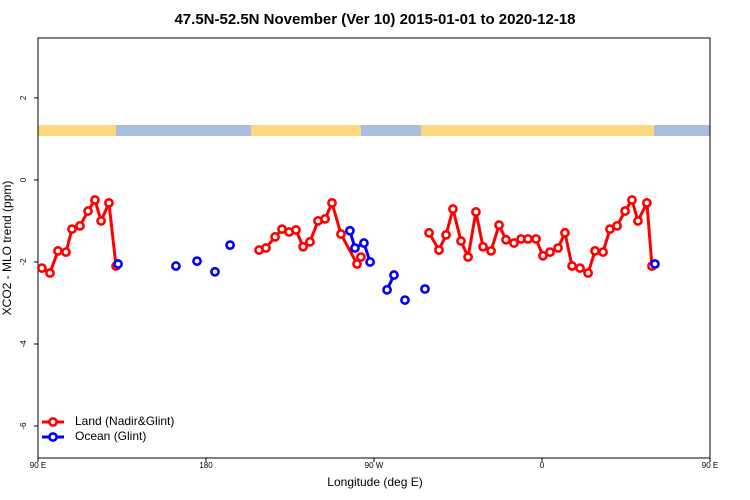 The height and width of the screenshot is (500, 750). What do you see at coordinates (7, 248) in the screenshot?
I see `y-axis-label: XCO2 - MLO trend (ppm)` at bounding box center [7, 248].